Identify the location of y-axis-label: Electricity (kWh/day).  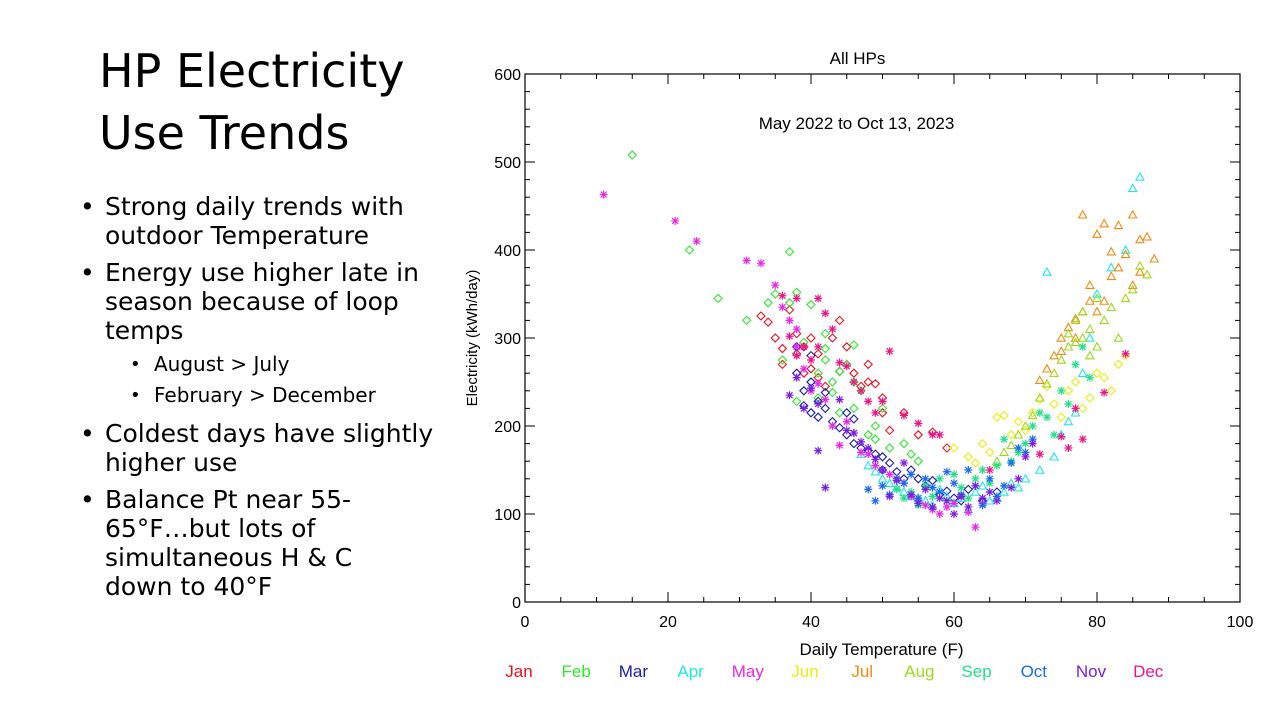
(472, 338).